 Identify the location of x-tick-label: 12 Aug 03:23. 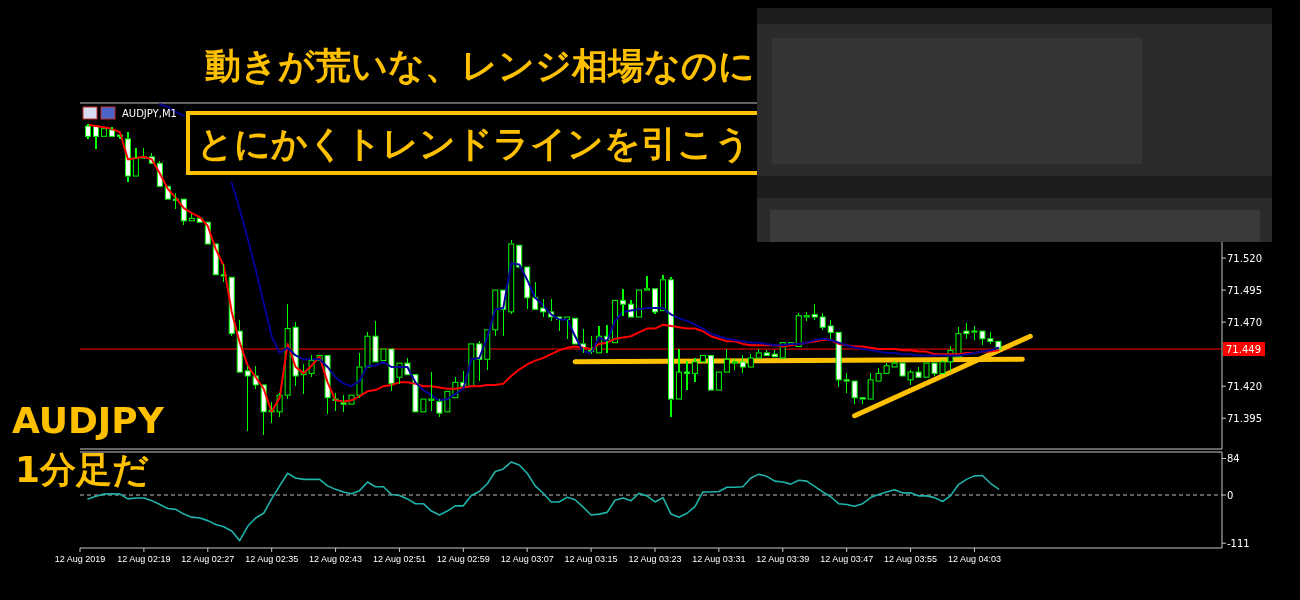
(655, 559).